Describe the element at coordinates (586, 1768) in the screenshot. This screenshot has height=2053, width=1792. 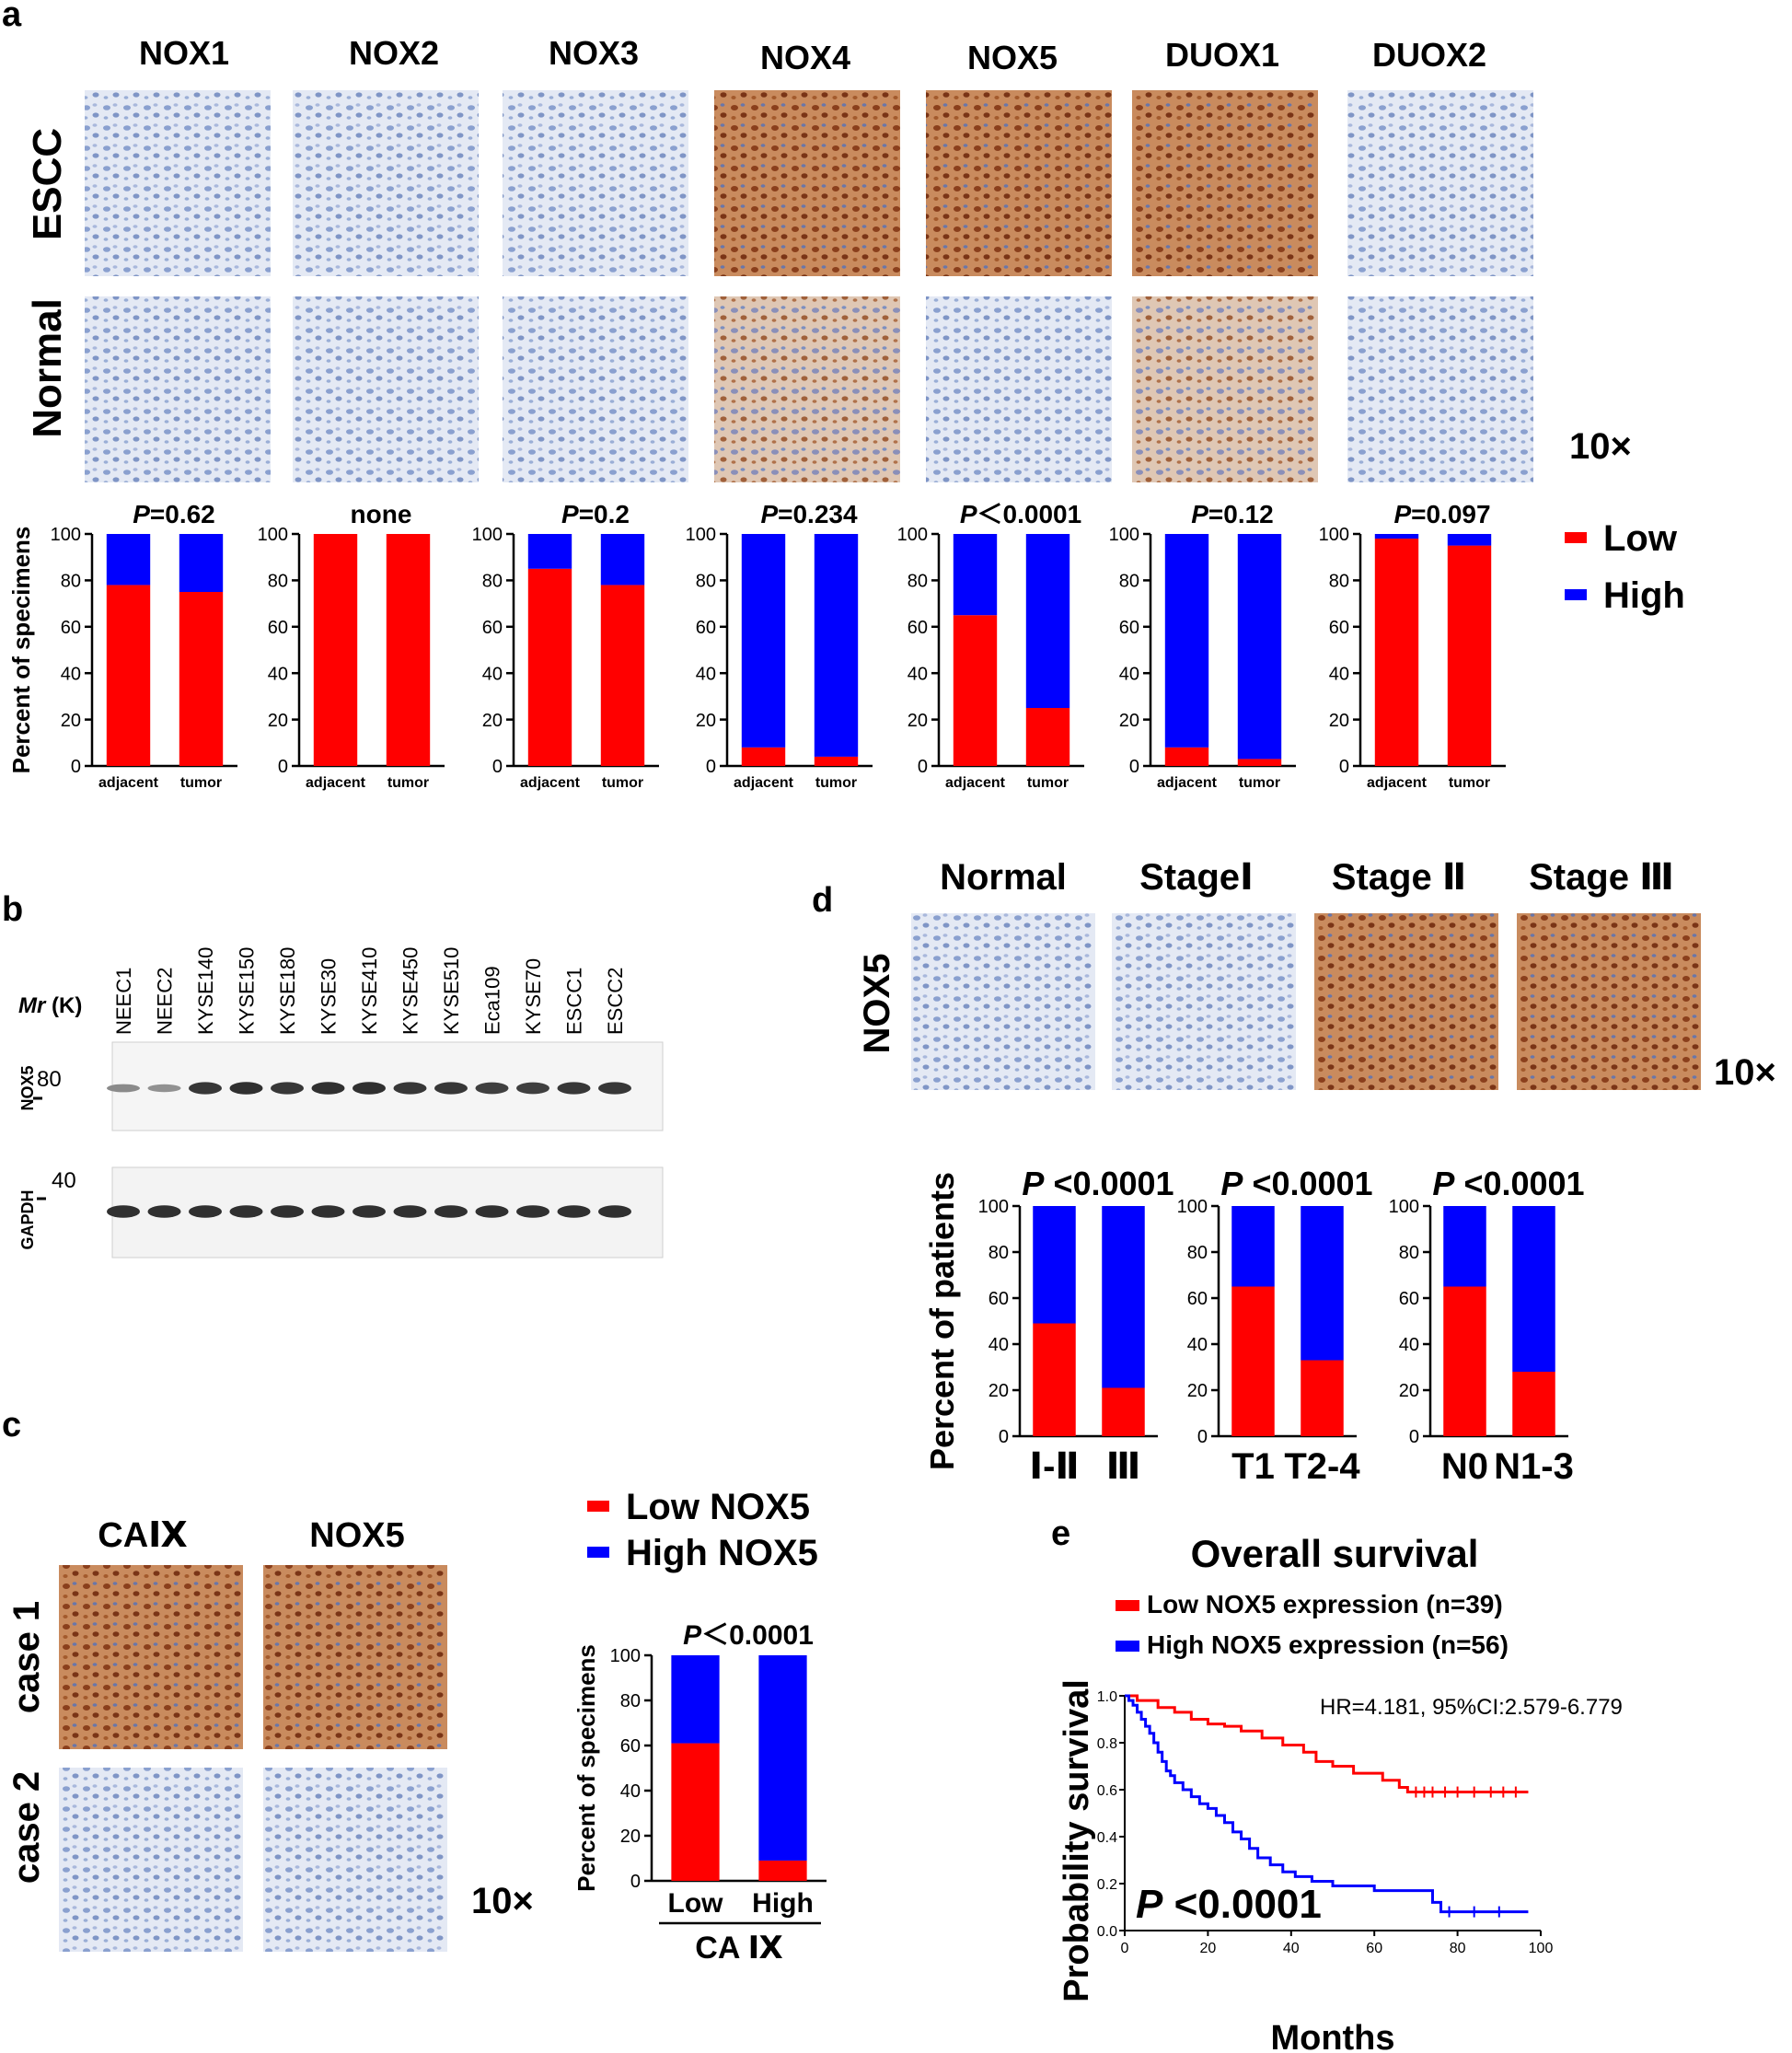
I see `y-axis-label: Percent of specimens` at that location.